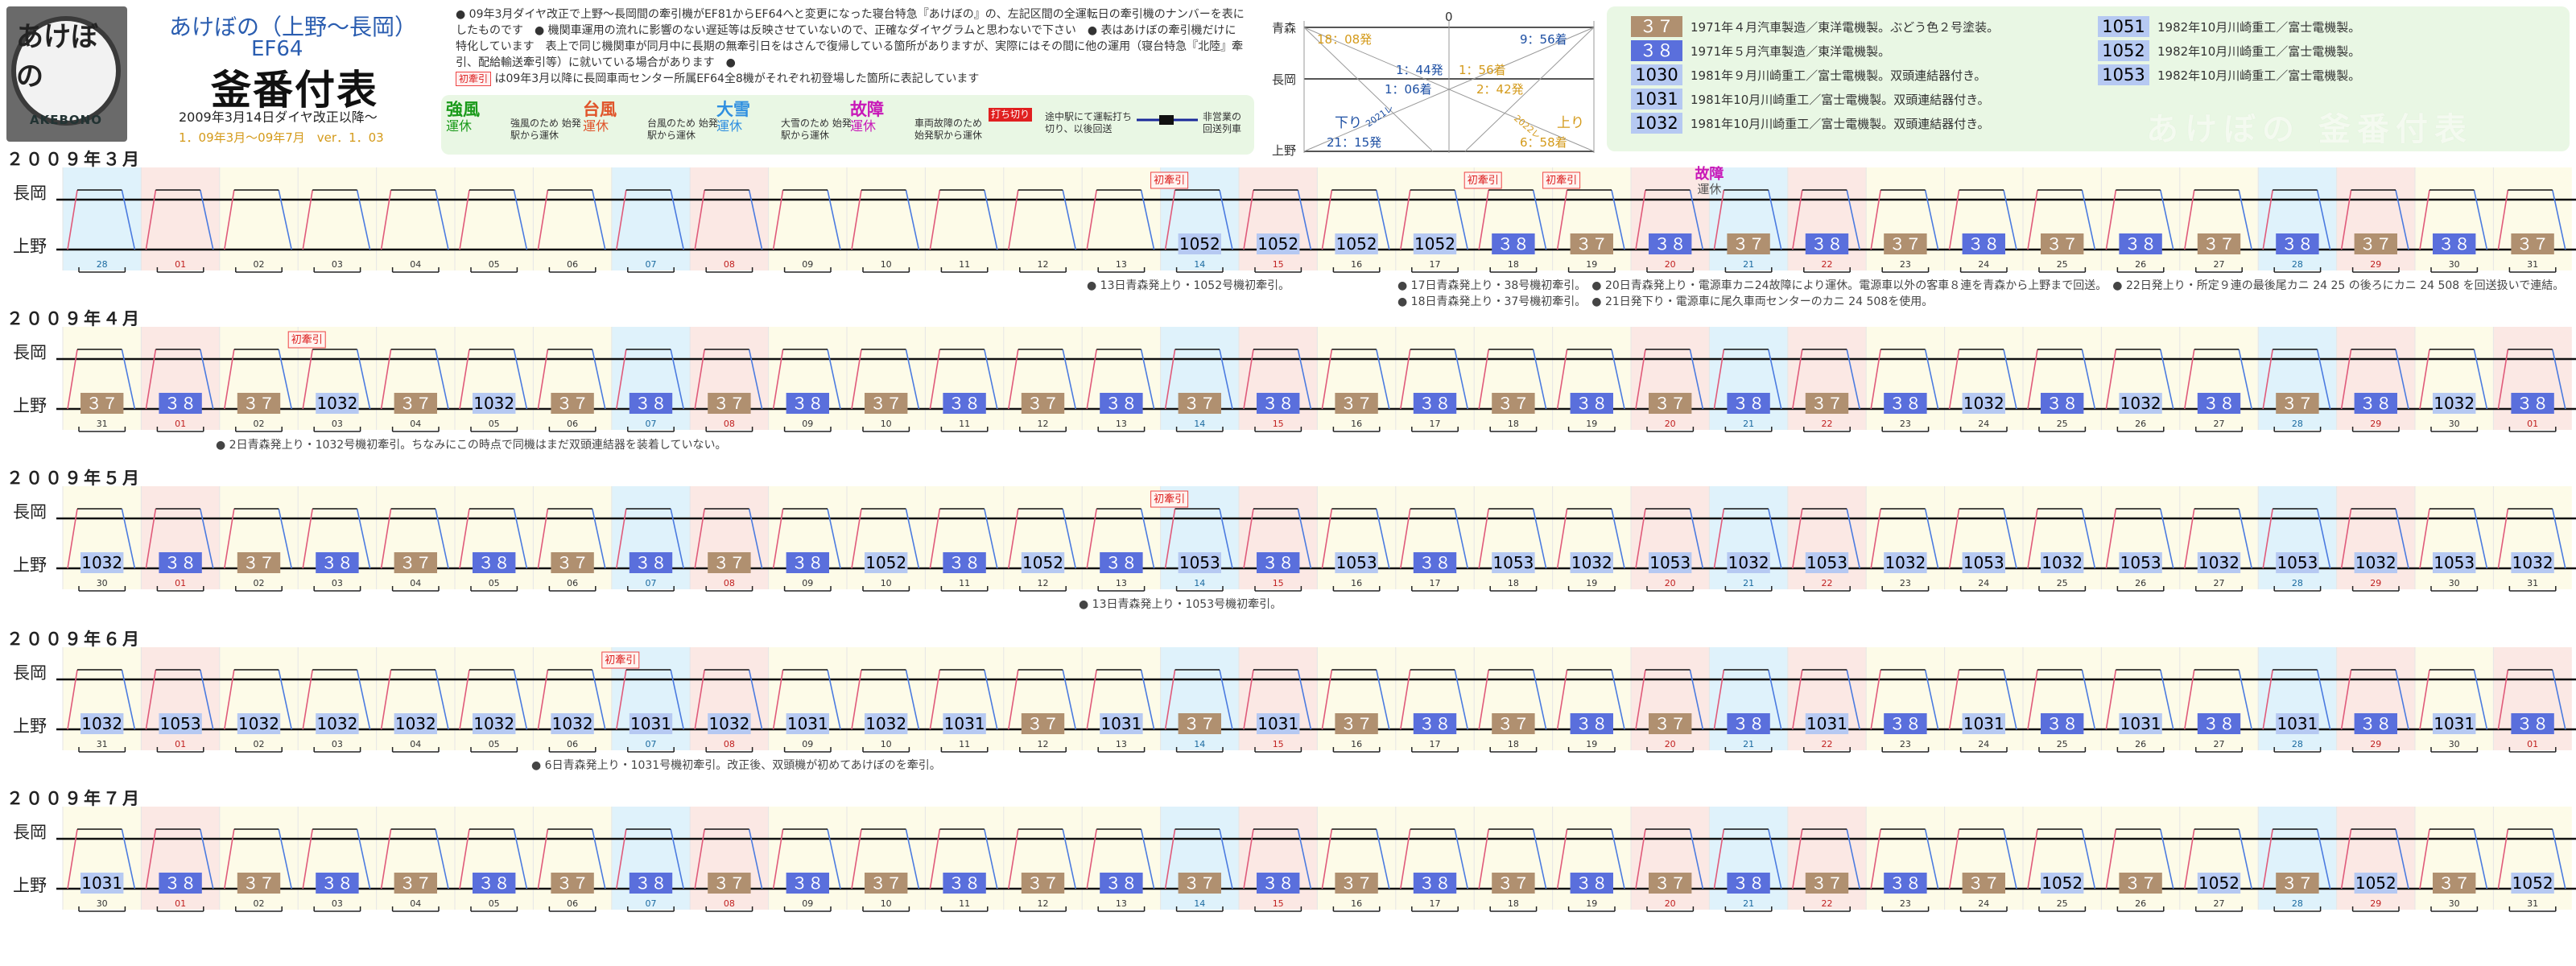 This screenshot has width=2576, height=966. Describe the element at coordinates (886, 583) in the screenshot. I see `day-label: 10` at that location.